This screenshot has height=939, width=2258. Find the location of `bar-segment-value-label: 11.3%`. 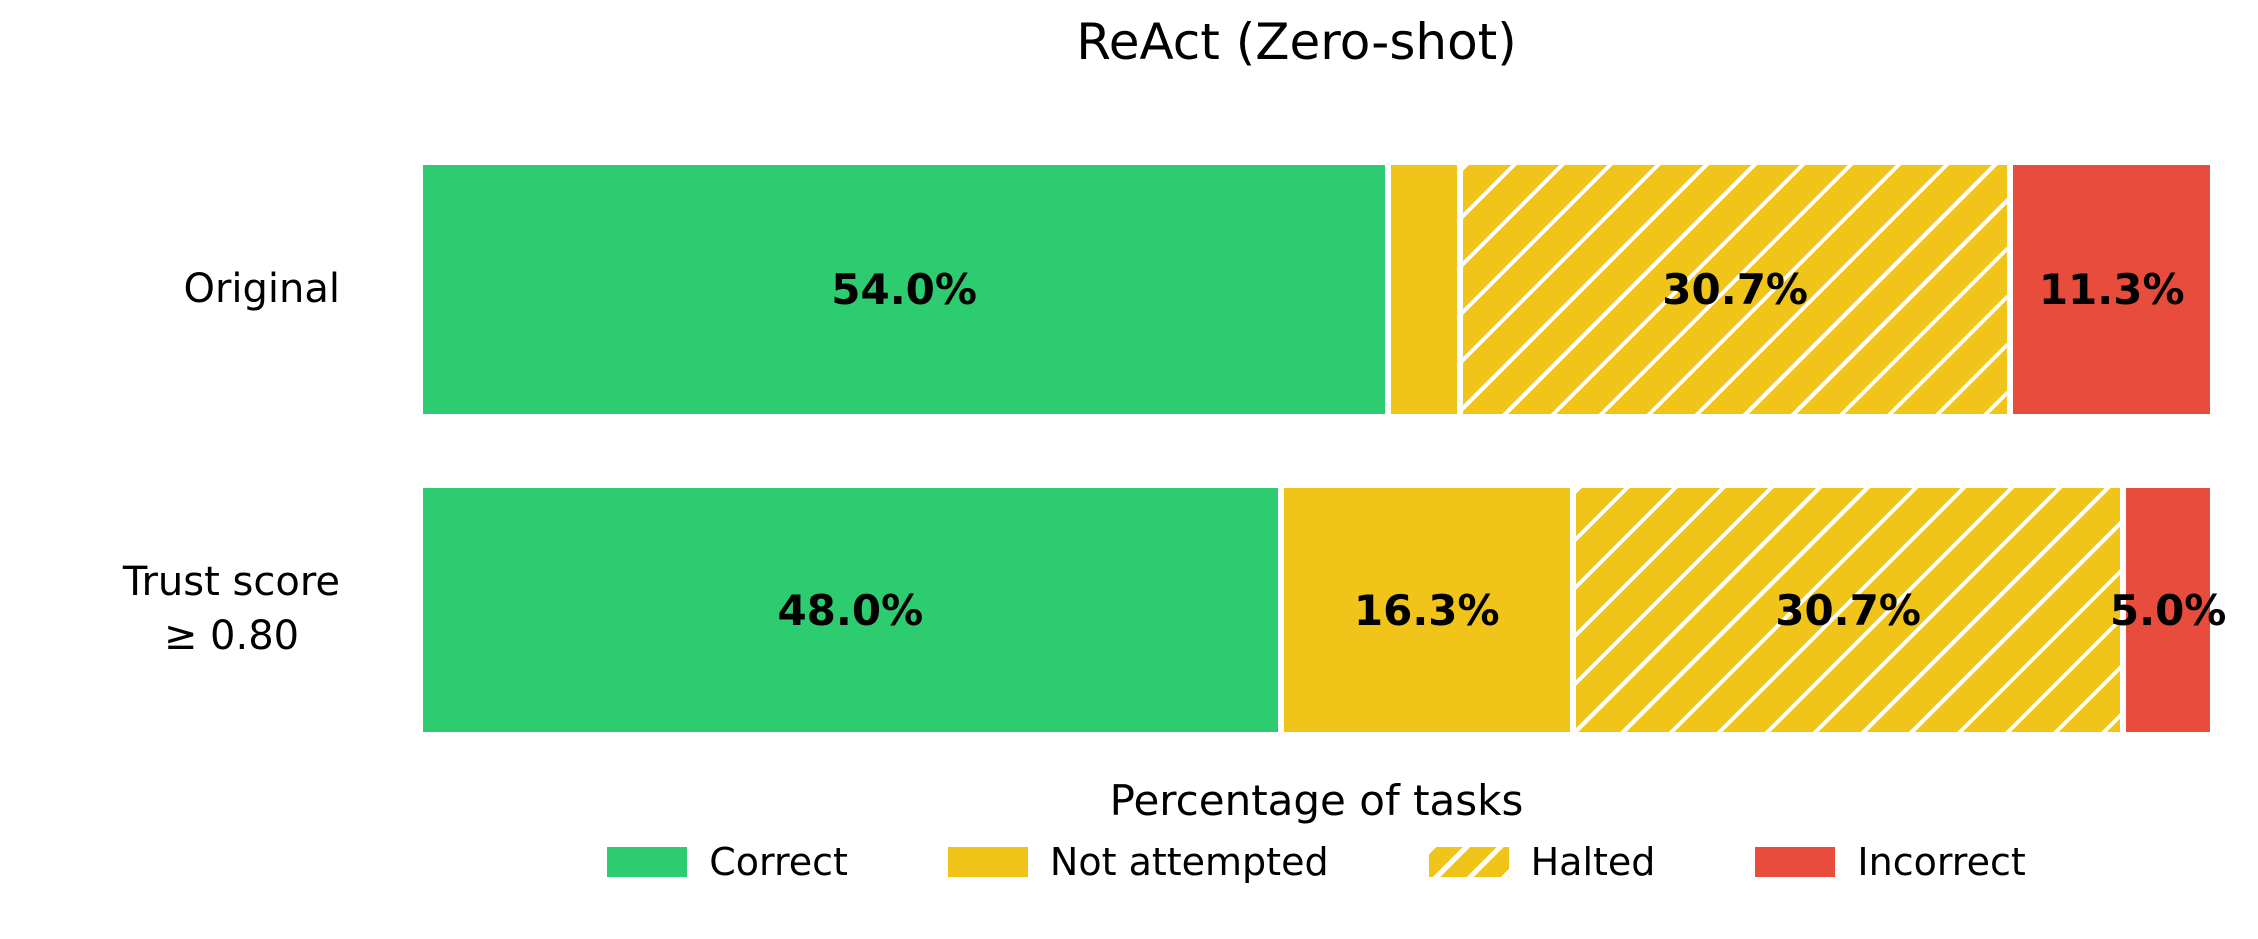

bar-segment-value-label: 11.3% is located at coordinates (2111, 289).